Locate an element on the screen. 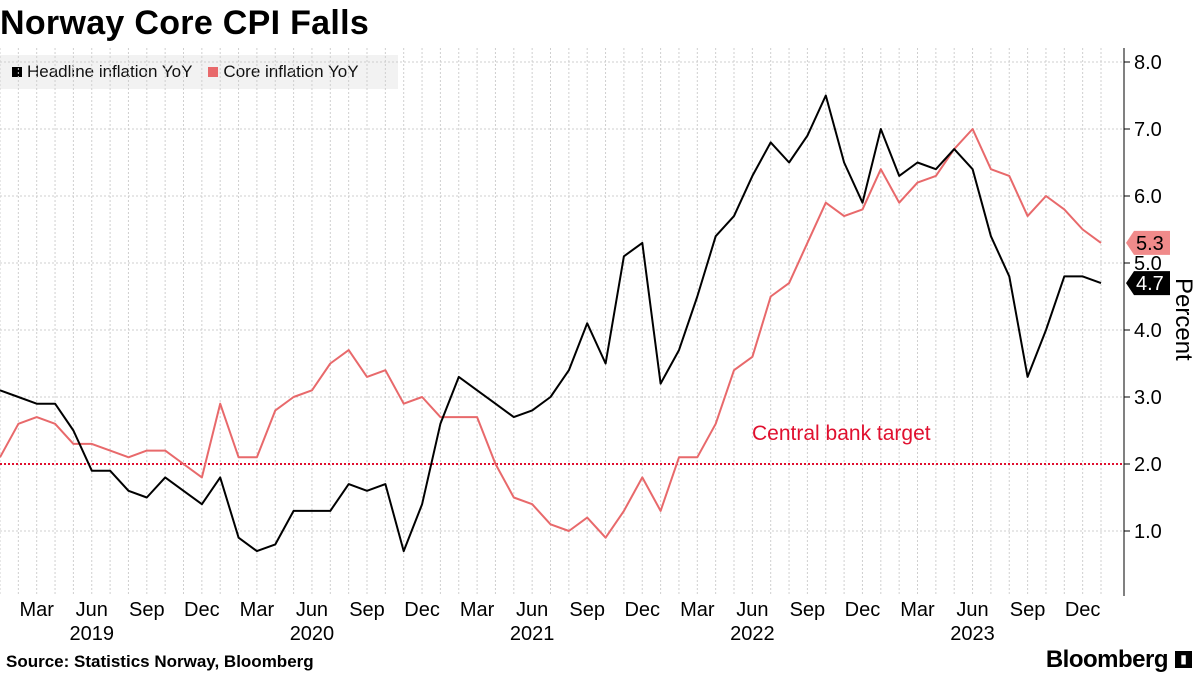 This screenshot has width=1200, height=675. last-value-badge-headline-label: 4.7 is located at coordinates (1150, 284).